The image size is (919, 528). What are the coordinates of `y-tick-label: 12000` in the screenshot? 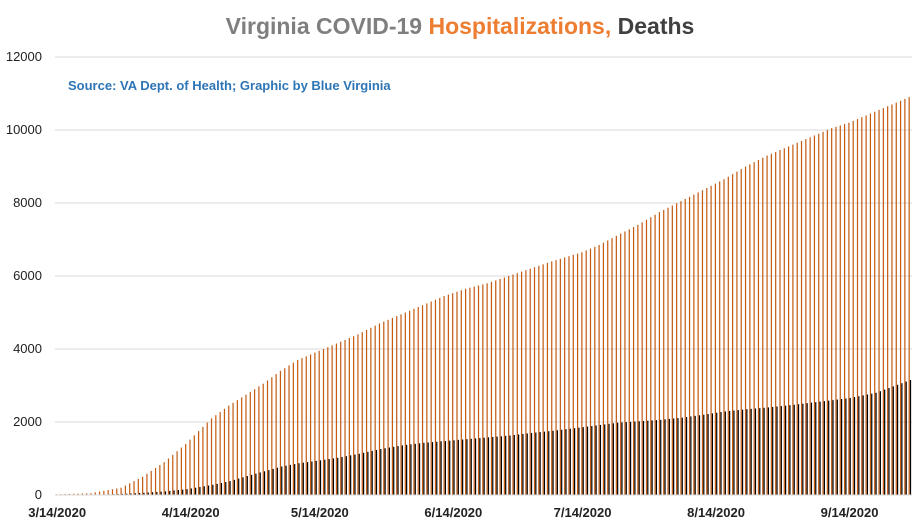 It's located at (24, 56).